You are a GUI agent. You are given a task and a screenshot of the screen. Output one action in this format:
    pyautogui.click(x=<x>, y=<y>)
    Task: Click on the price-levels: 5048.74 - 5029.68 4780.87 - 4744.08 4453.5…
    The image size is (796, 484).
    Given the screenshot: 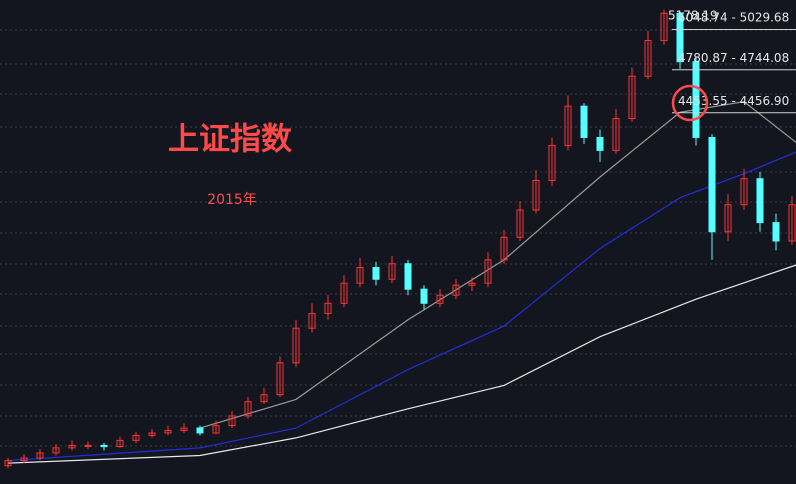 What is the action you would take?
    pyautogui.click(x=732, y=61)
    